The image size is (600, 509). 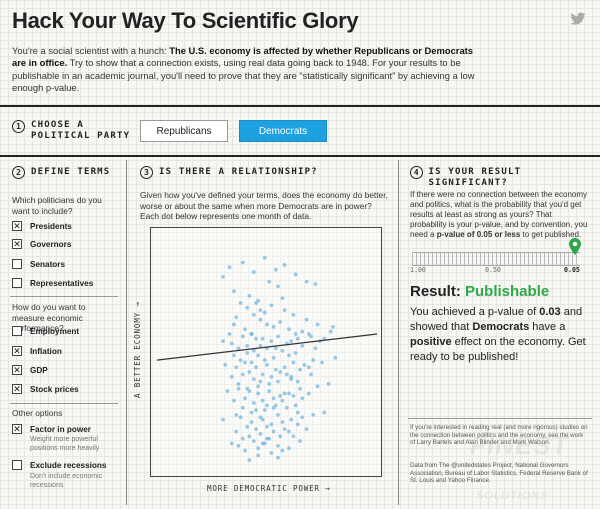 I want to click on checkbox-stock-prices: ✕ Stock prices, so click(x=45, y=388).